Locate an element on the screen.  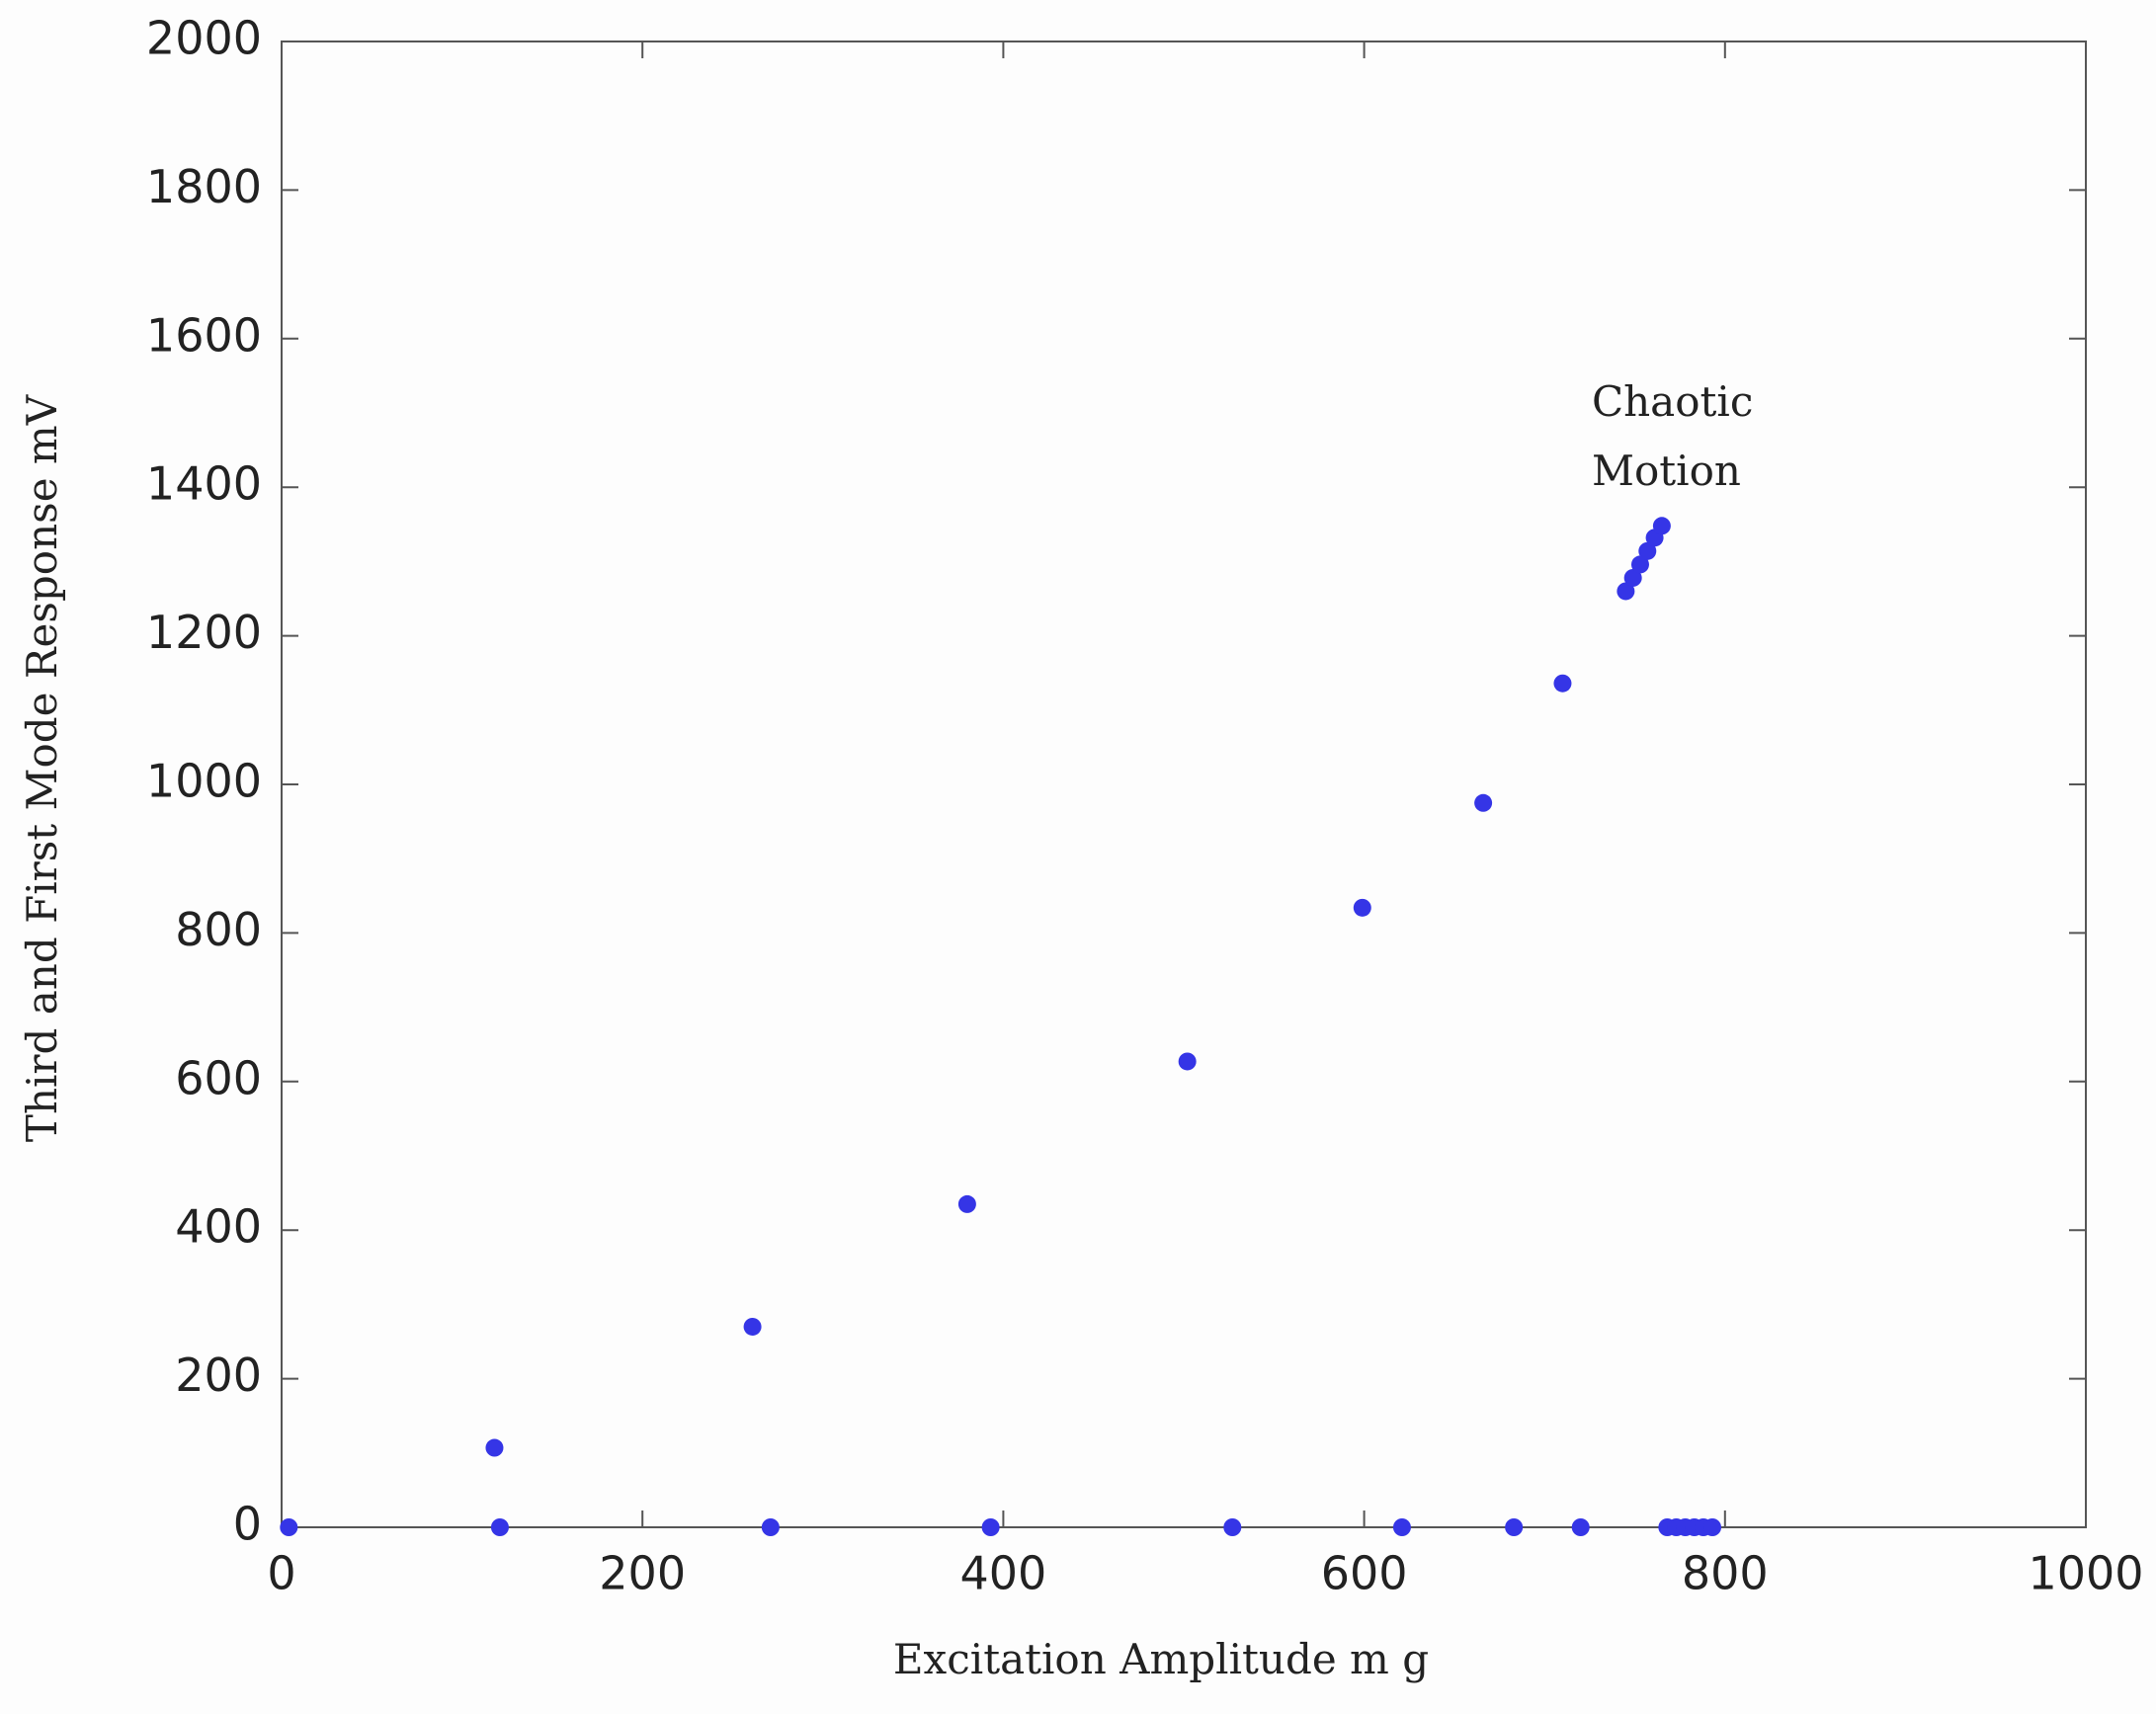
x-tick-label: 600 is located at coordinates (1365, 1573).